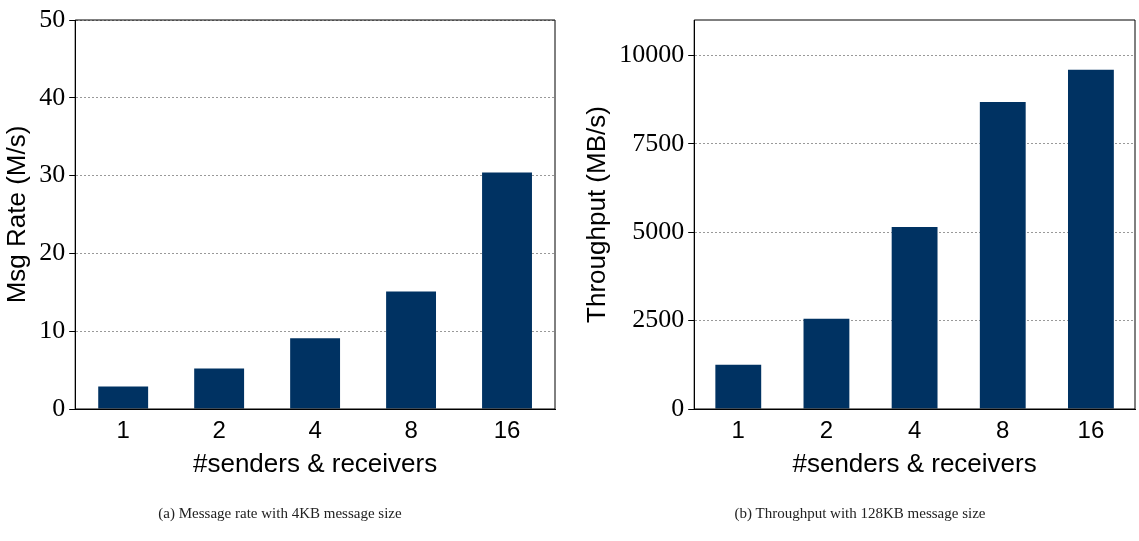 The height and width of the screenshot is (541, 1139). I want to click on y-axis-title: Msg Rate (M/s), so click(15, 214).